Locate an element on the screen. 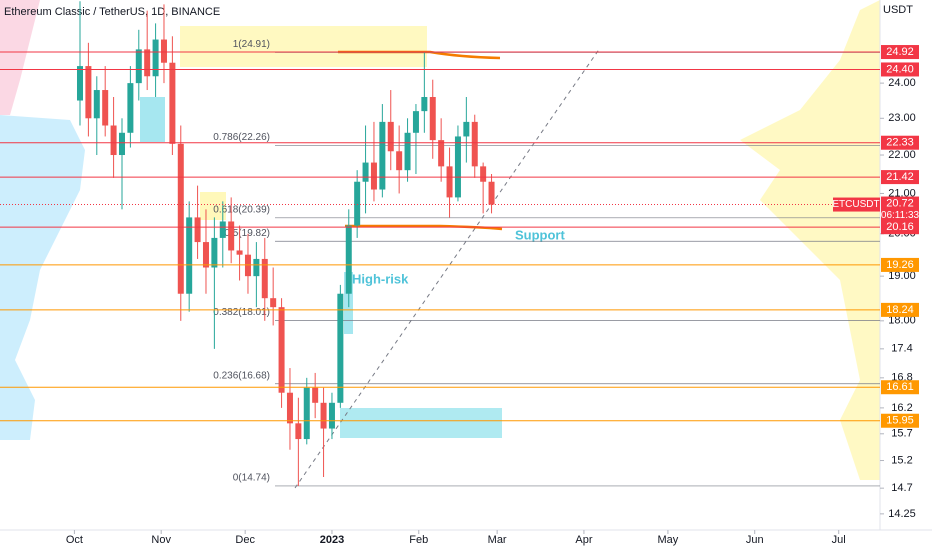 The image size is (932, 550). fib-label: 0.382(18.01) is located at coordinates (241, 312).